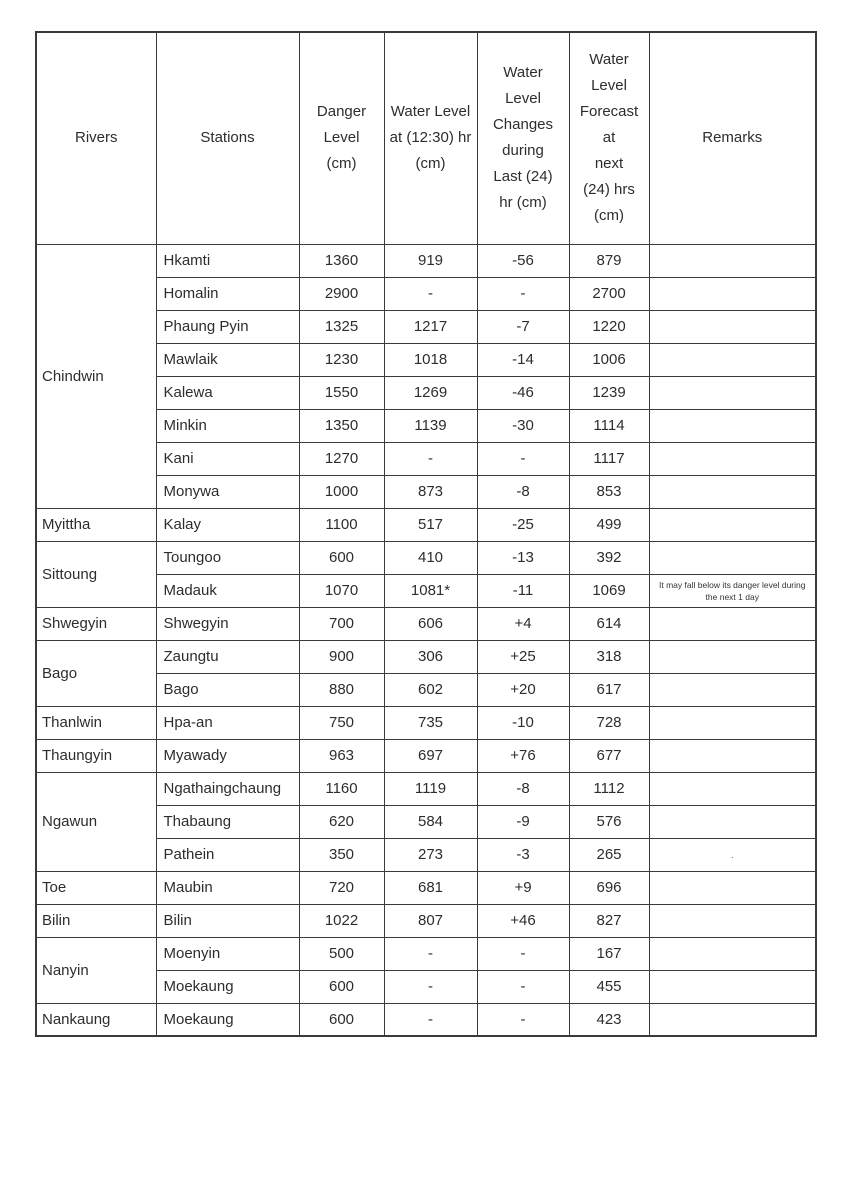  Describe the element at coordinates (609, 656) in the screenshot. I see `forecast-cell: 318` at that location.